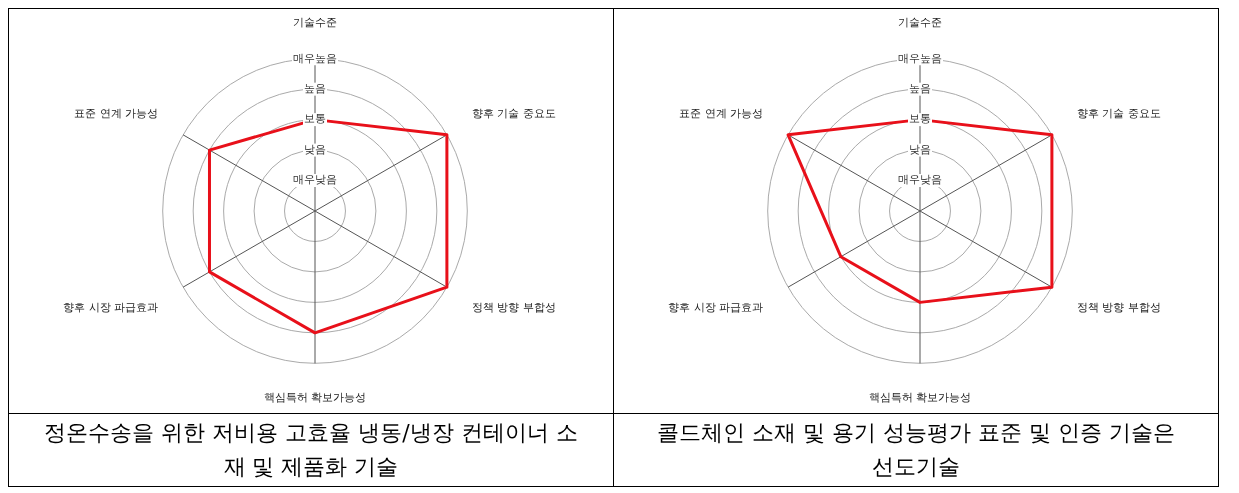  What do you see at coordinates (916, 449) in the screenshot?
I see `text: 콜드체인 소재 및 용기 성능평가 표준 및 인증 기술은 선도기술` at bounding box center [916, 449].